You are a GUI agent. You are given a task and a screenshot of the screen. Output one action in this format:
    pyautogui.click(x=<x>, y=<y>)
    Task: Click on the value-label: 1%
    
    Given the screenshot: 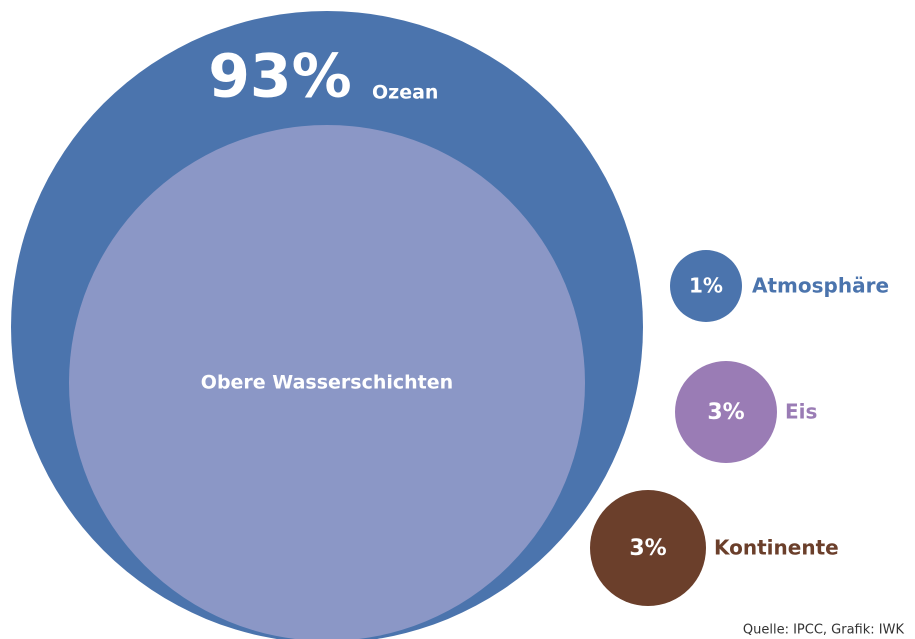 What is the action you would take?
    pyautogui.click(x=706, y=286)
    